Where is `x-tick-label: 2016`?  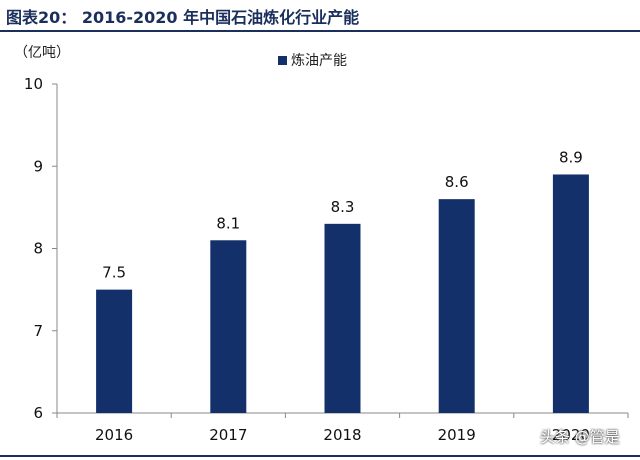 x-tick-label: 2016 is located at coordinates (114, 435).